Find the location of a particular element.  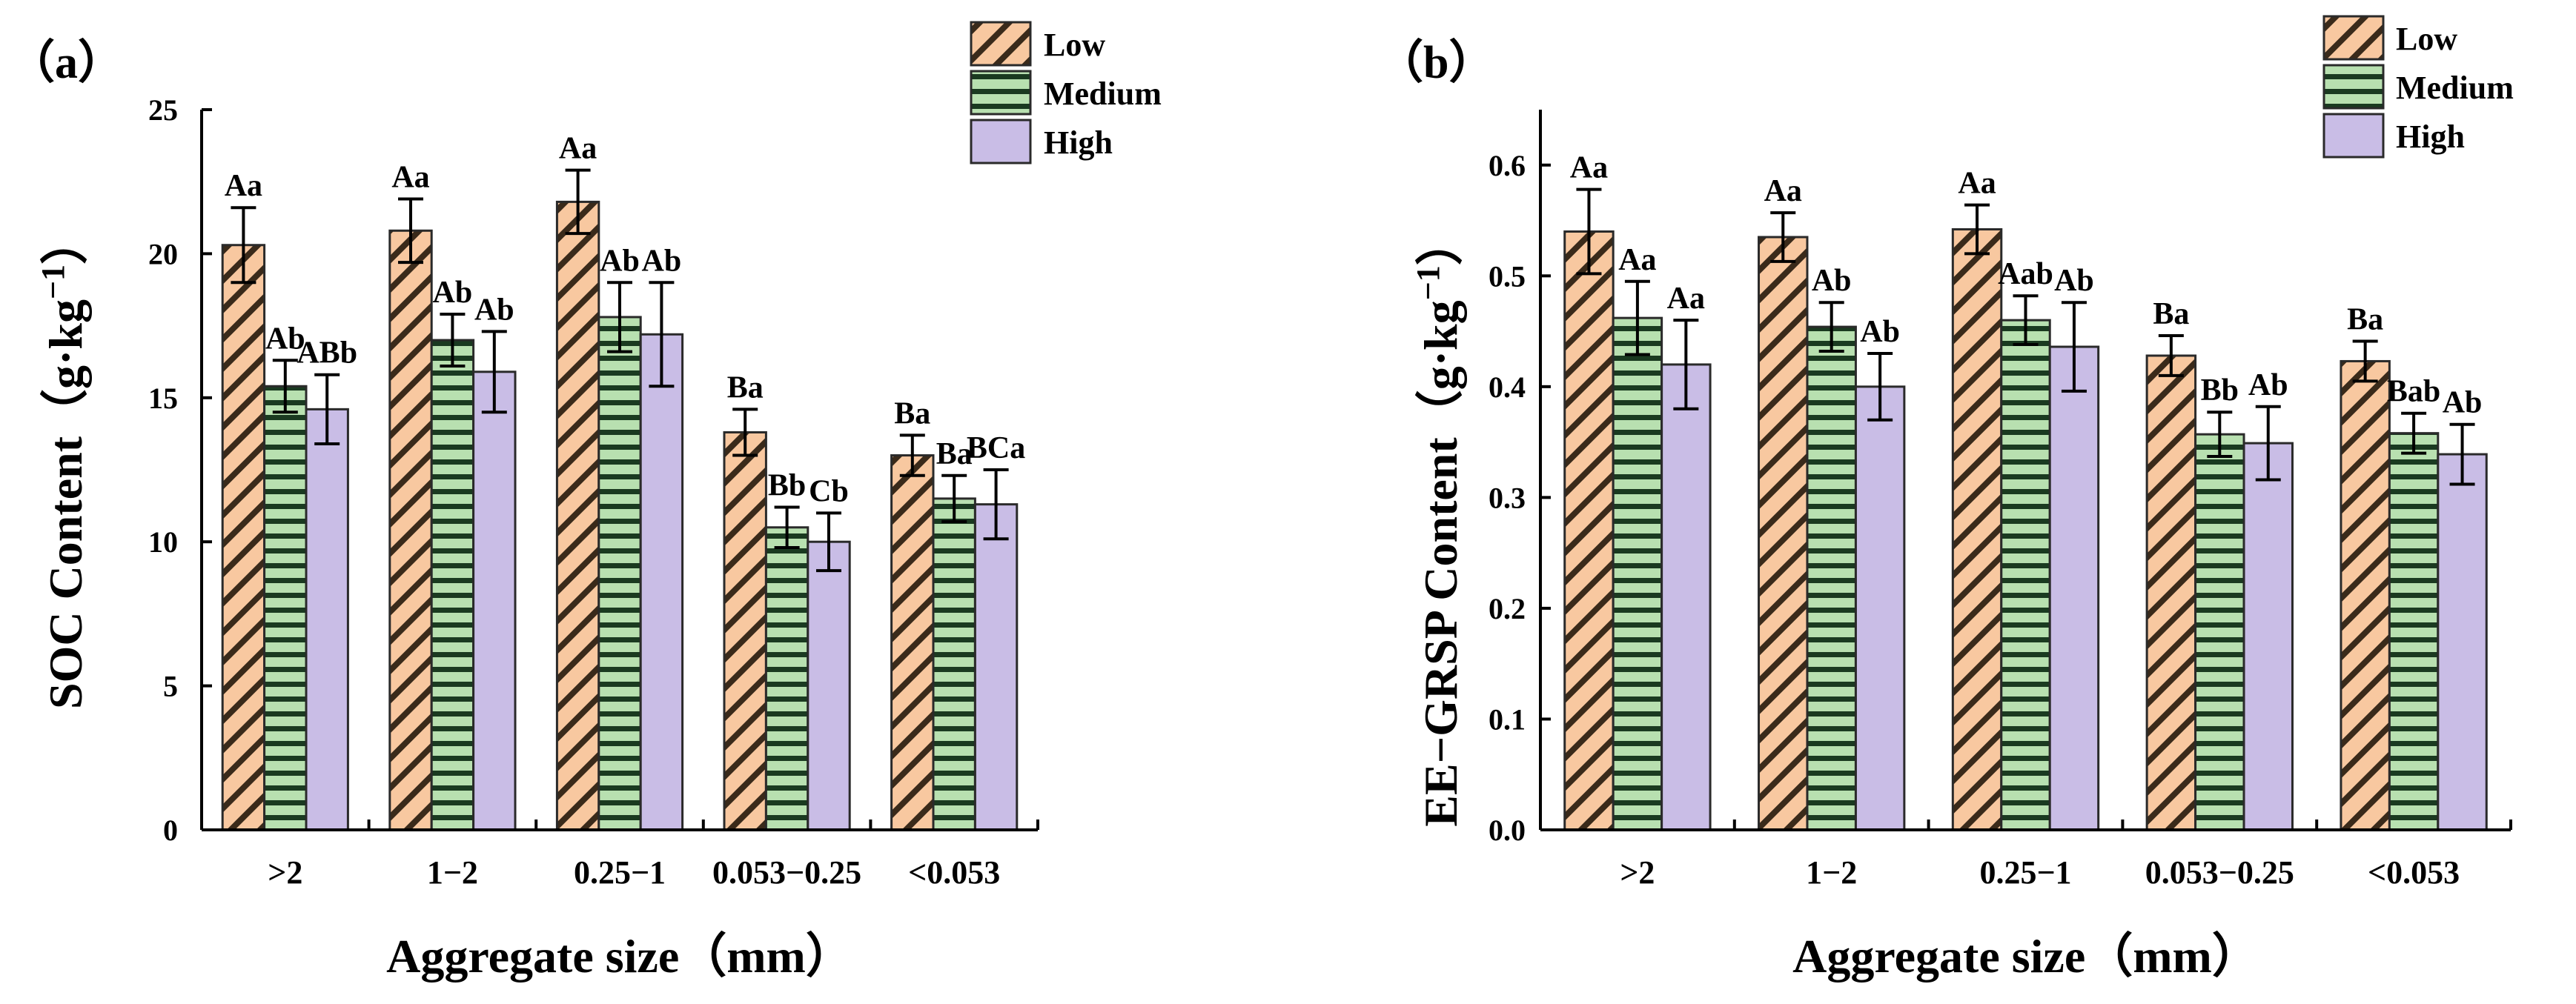

significance-label: Bab is located at coordinates (2413, 392).